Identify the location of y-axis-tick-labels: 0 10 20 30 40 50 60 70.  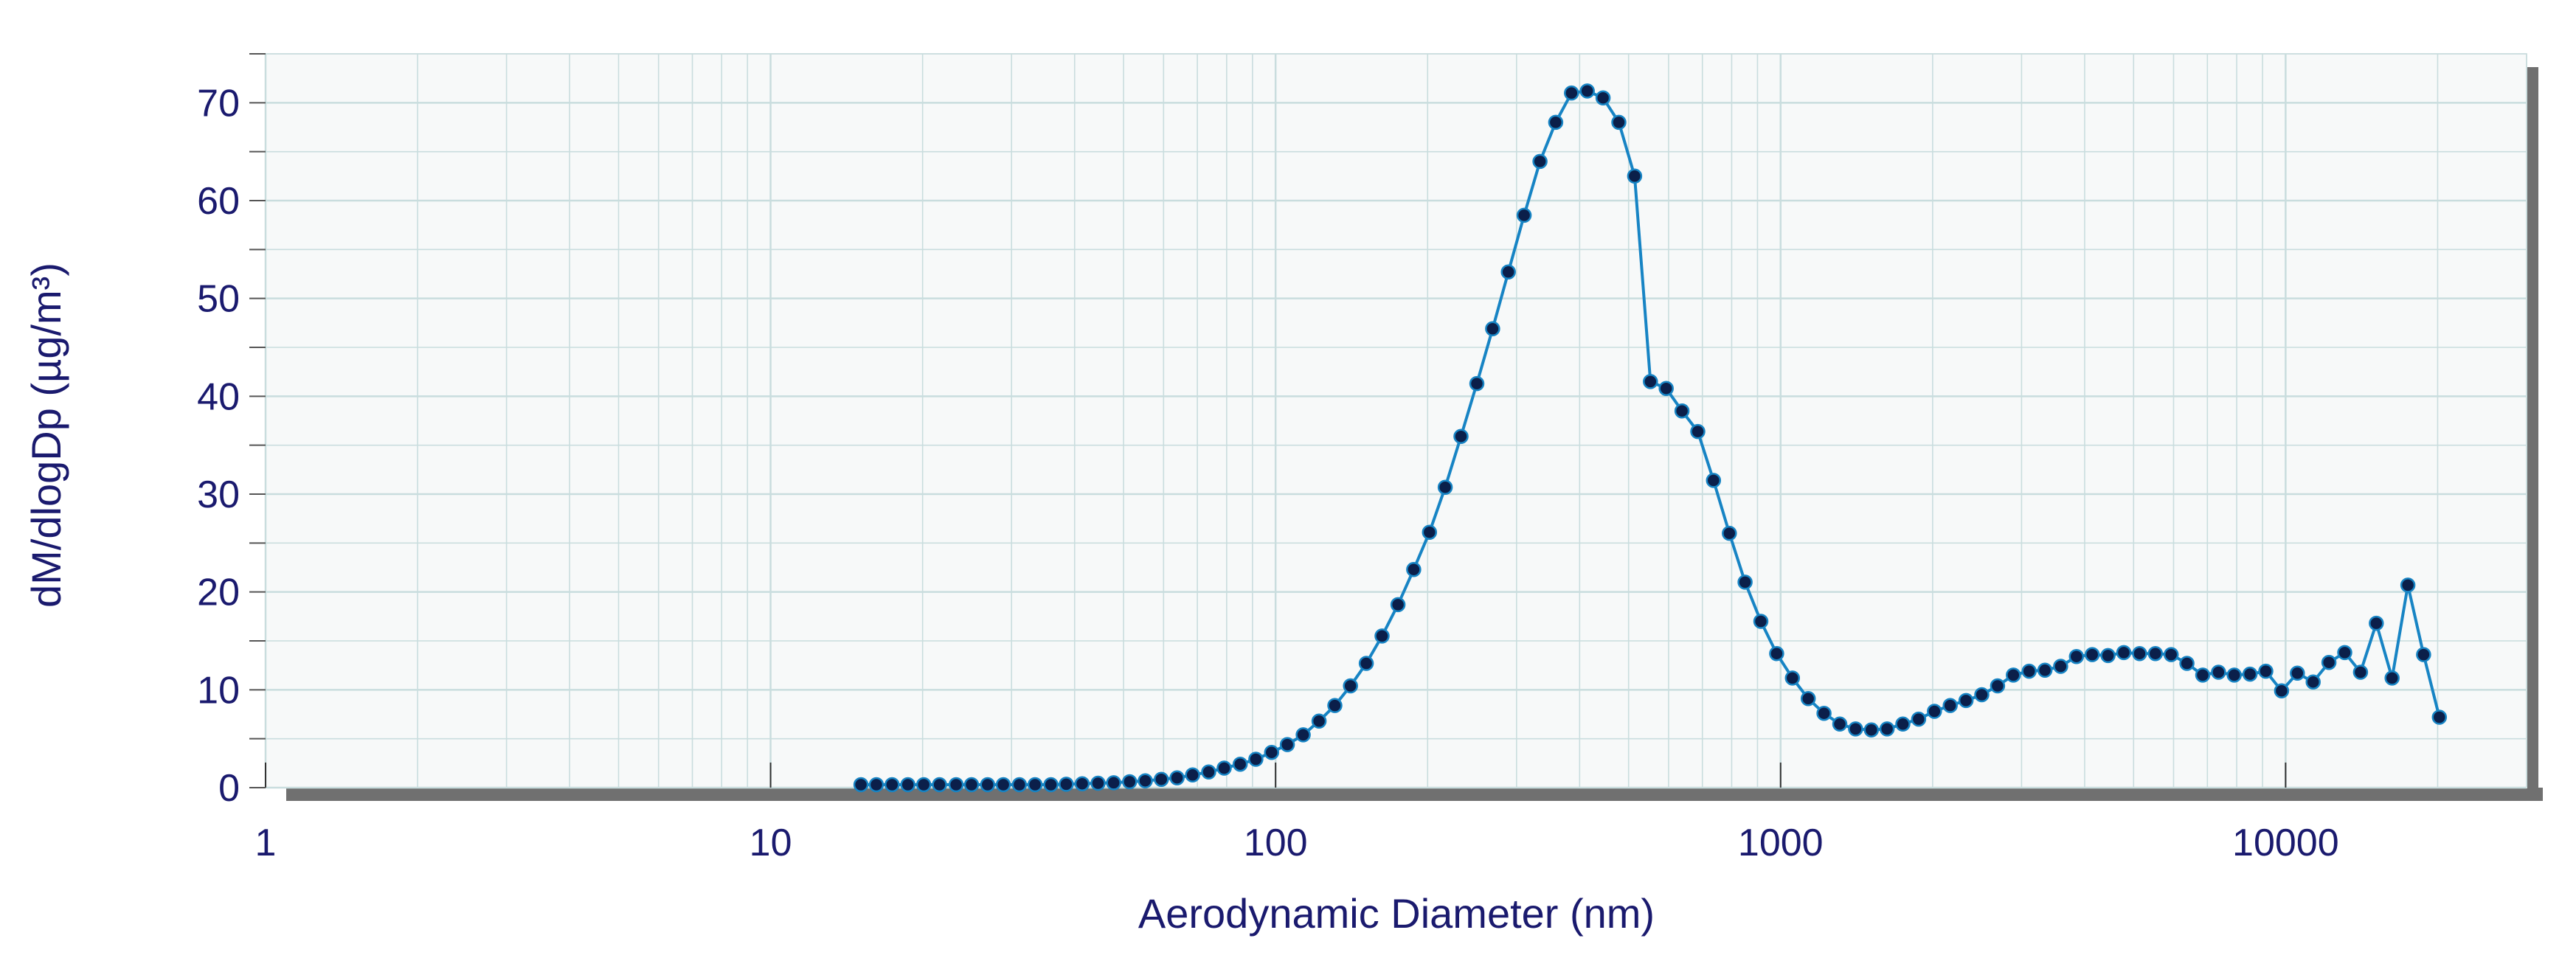
(219, 446).